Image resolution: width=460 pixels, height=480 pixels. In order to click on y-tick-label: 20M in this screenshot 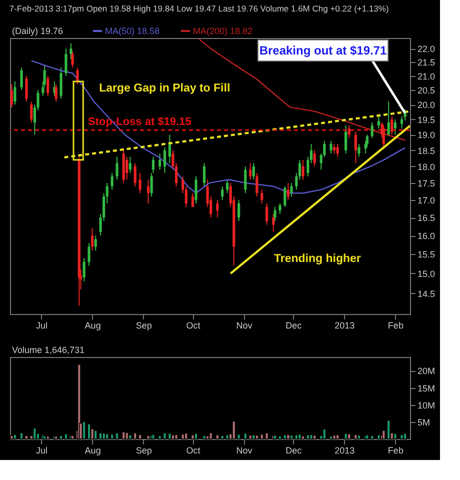, I will do `click(427, 371)`.